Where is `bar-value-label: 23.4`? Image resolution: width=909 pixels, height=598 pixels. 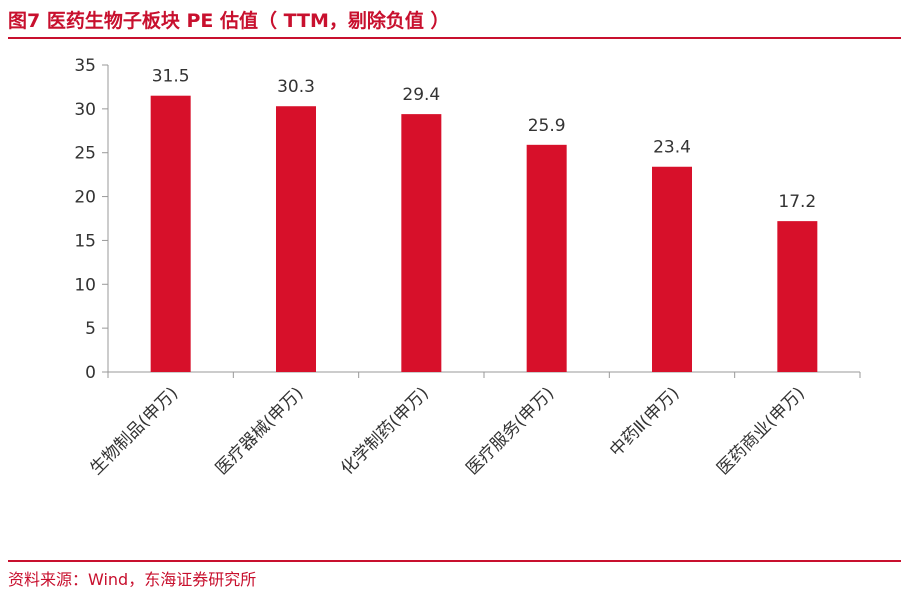
bar-value-label: 23.4 is located at coordinates (672, 148).